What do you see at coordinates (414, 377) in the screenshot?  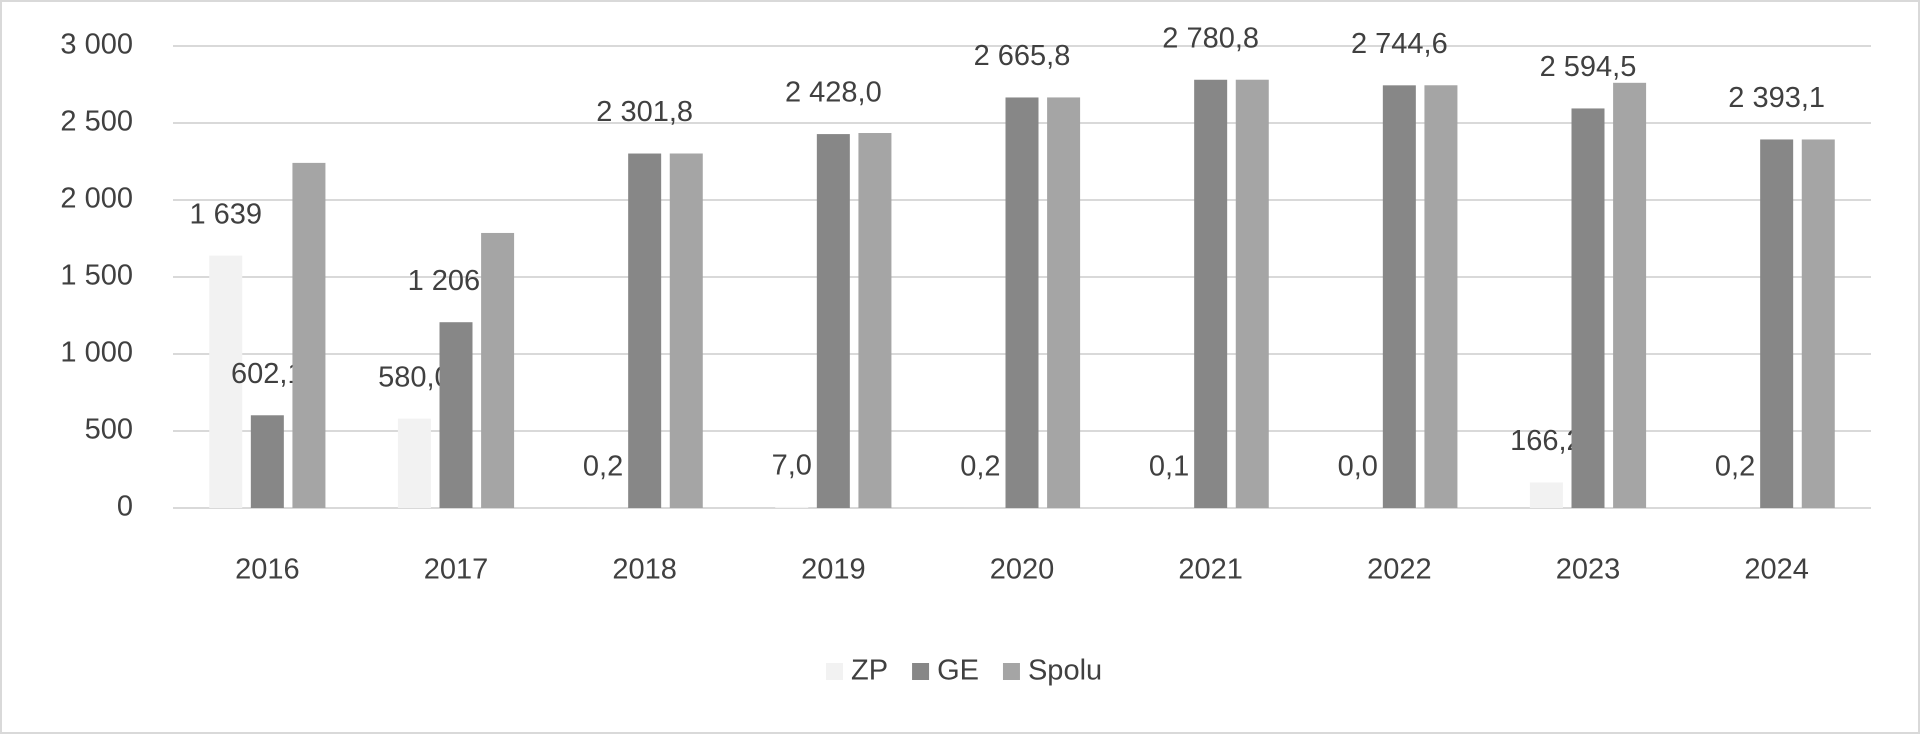 I see `data-label: 580,0` at bounding box center [414, 377].